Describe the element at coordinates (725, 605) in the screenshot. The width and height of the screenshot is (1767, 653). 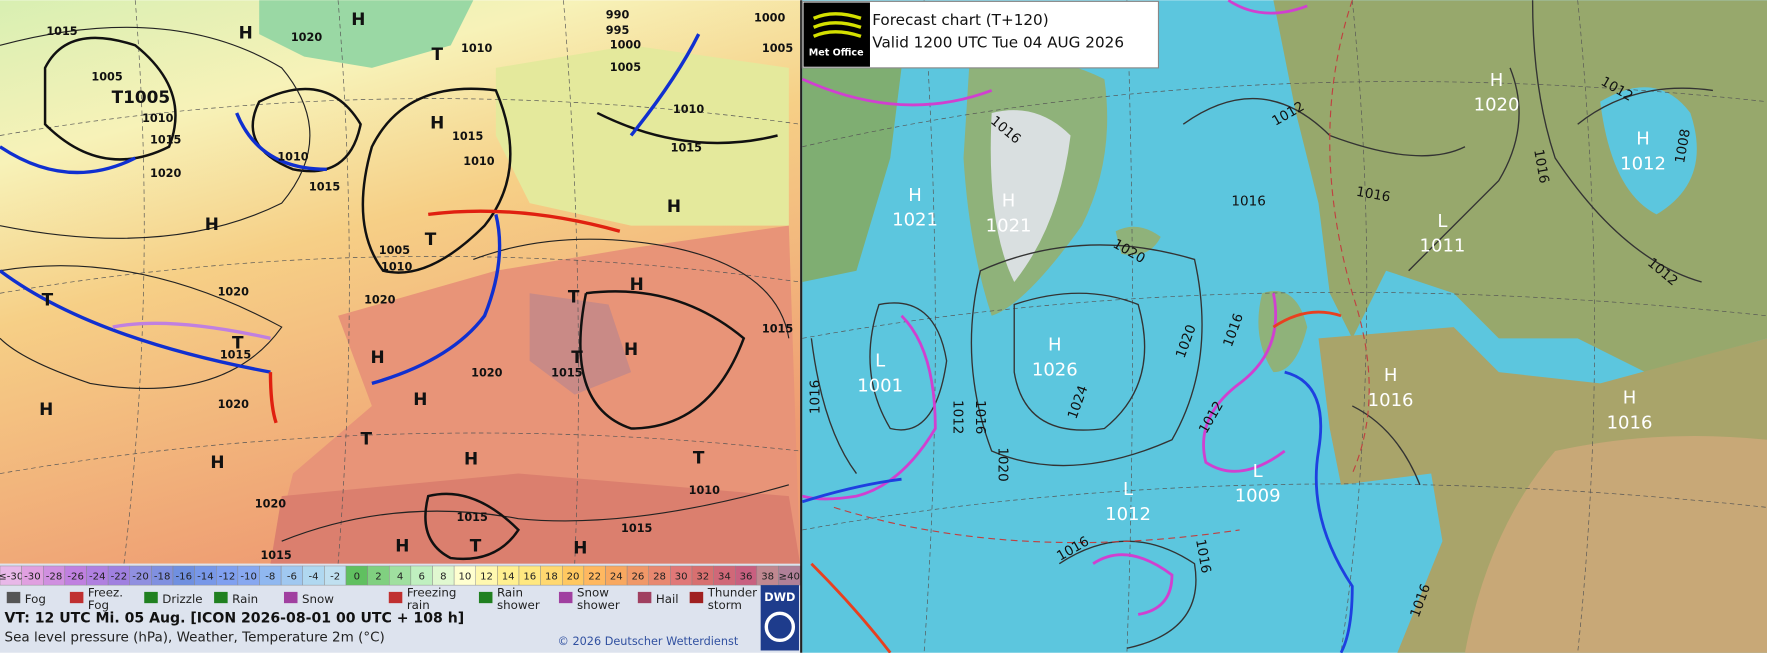
I see `legend-label: storm` at that location.